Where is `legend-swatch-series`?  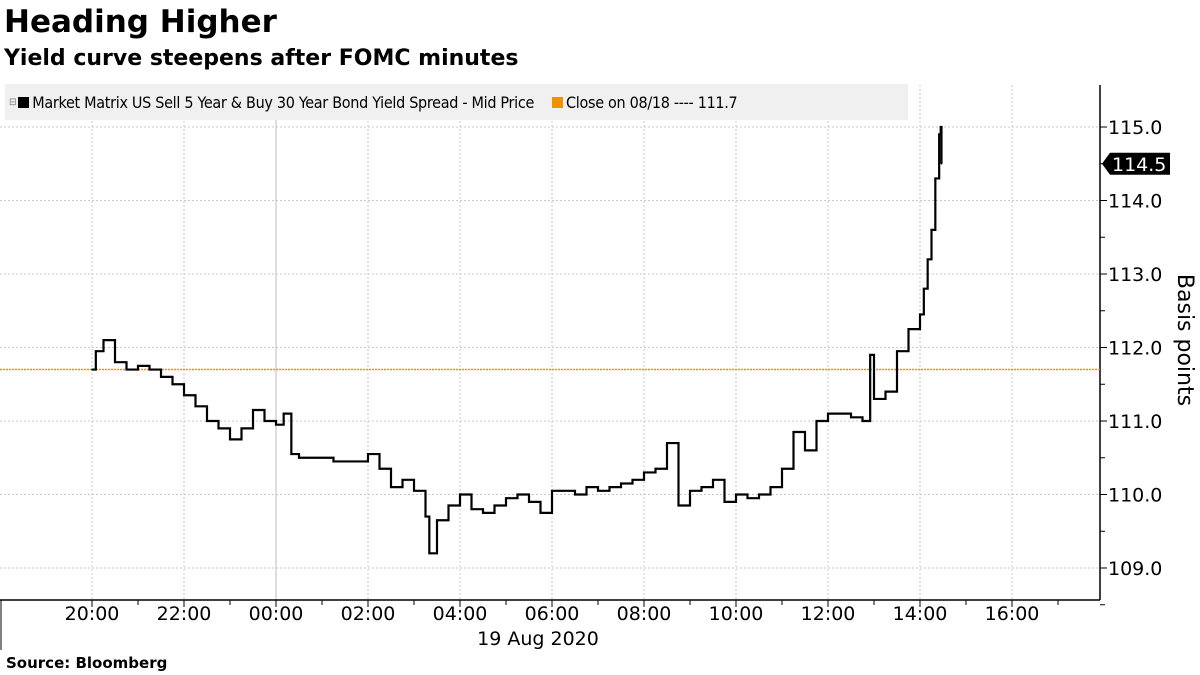 legend-swatch-series is located at coordinates (24, 102).